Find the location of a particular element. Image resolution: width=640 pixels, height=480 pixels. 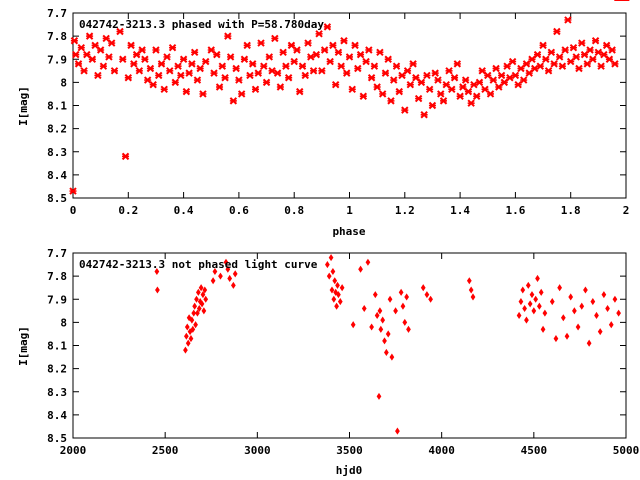

y-tick-label: 8.2 is located at coordinates (57, 369).